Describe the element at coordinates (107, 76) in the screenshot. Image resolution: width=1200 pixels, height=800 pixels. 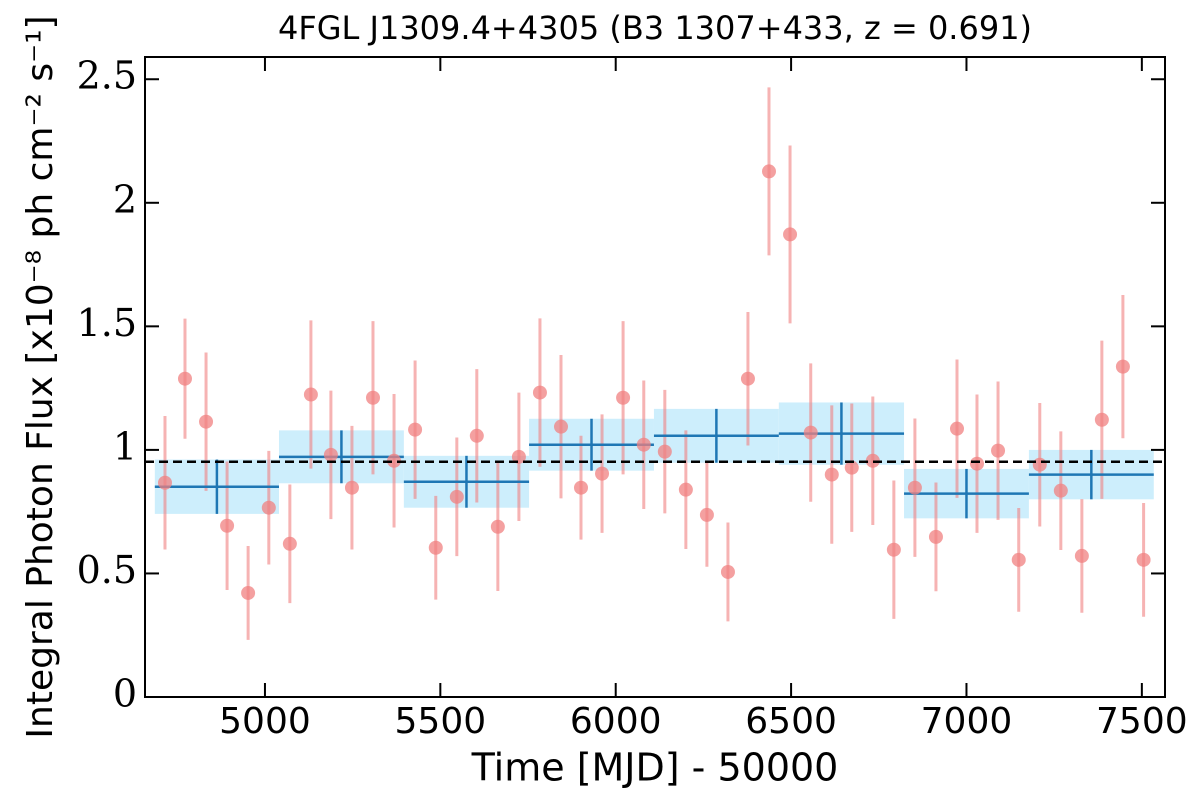
I see `y-tick-label: 2.5` at that location.